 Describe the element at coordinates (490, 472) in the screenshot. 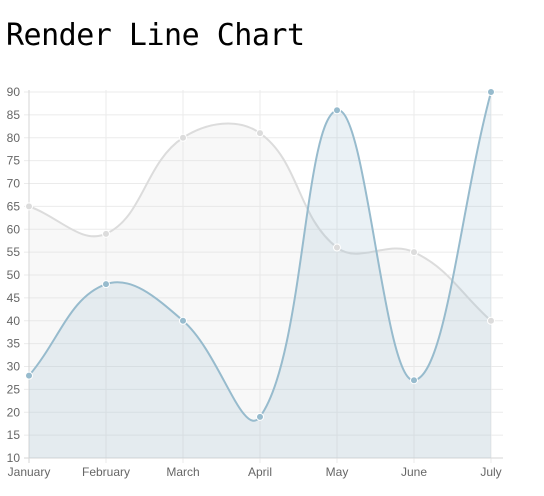

I see `x-tick-label: July` at that location.